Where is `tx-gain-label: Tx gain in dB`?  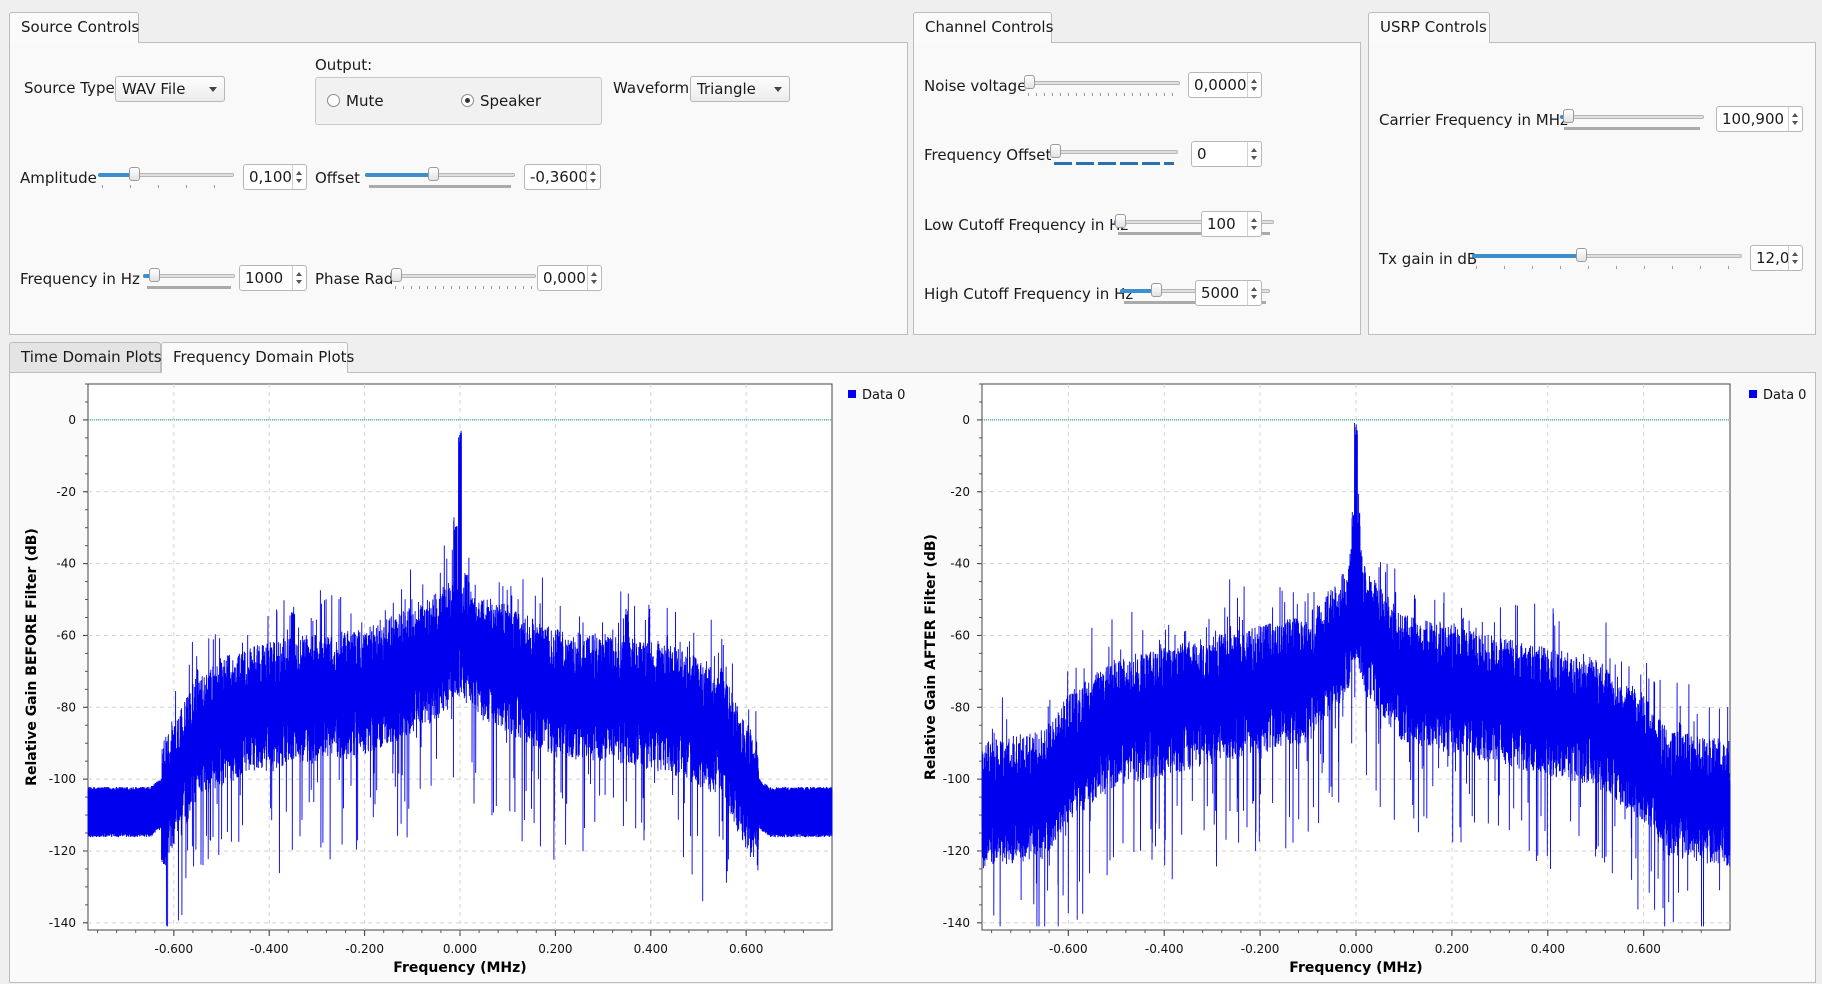
tx-gain-label: Tx gain in dB is located at coordinates (1428, 259).